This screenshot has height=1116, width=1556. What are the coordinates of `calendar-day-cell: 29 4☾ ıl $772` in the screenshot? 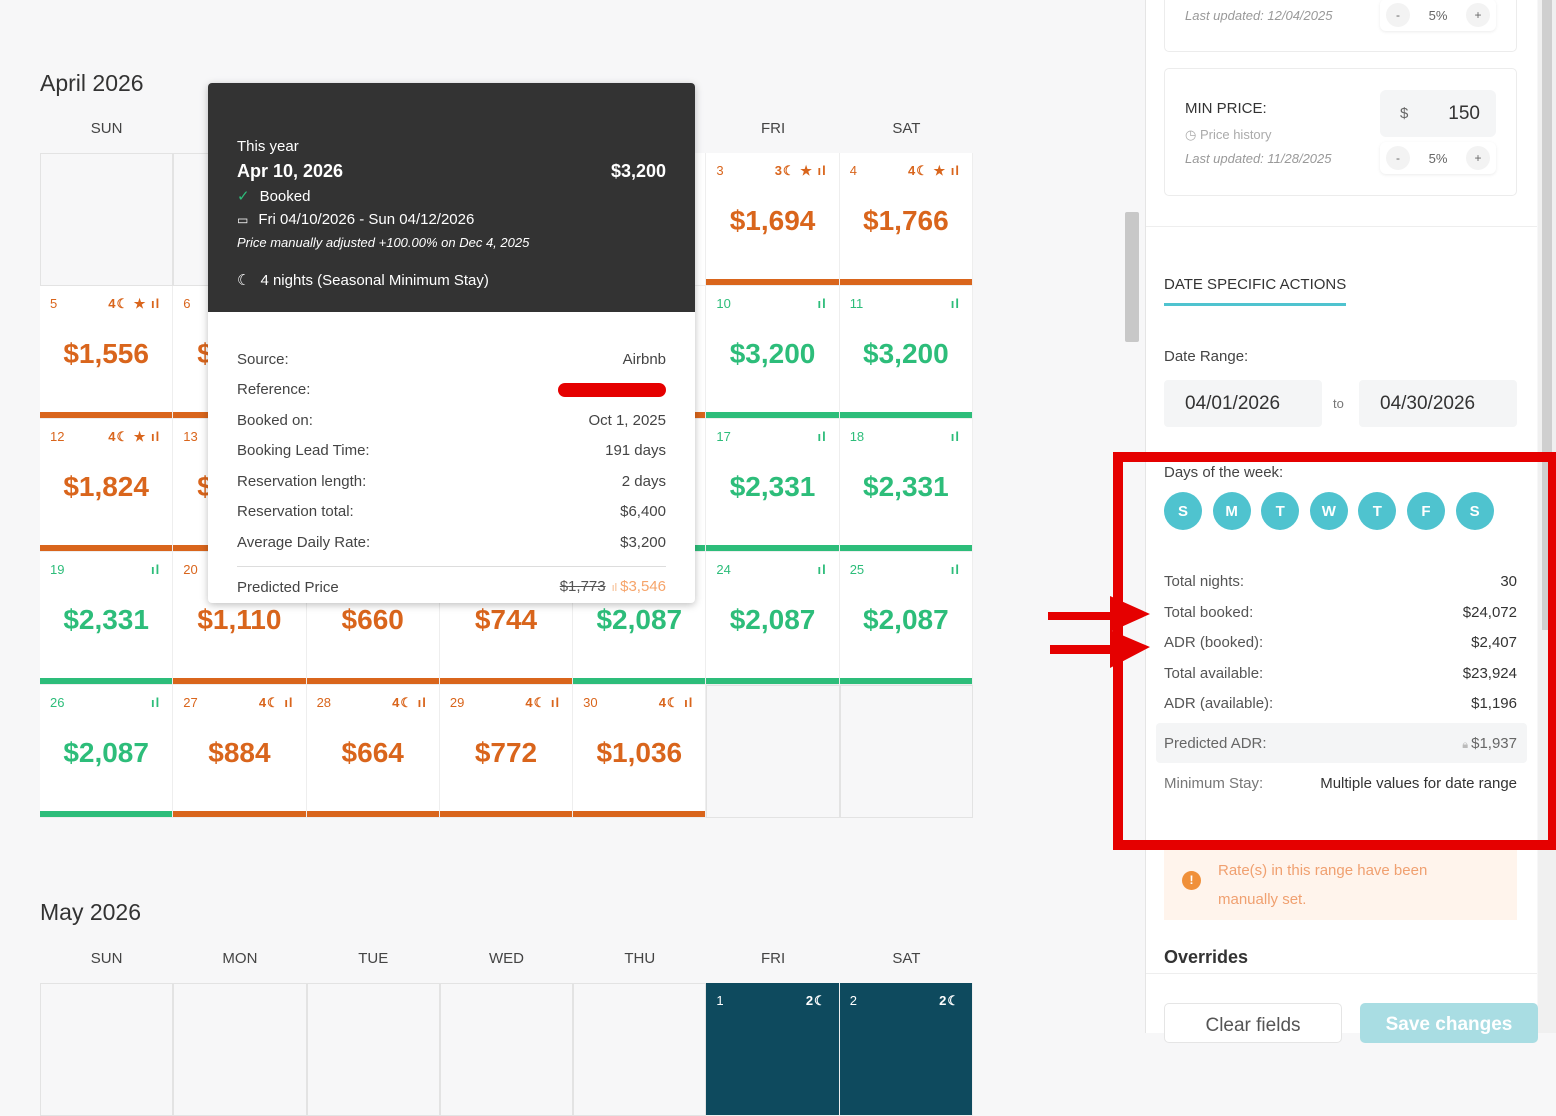 It's located at (506, 751).